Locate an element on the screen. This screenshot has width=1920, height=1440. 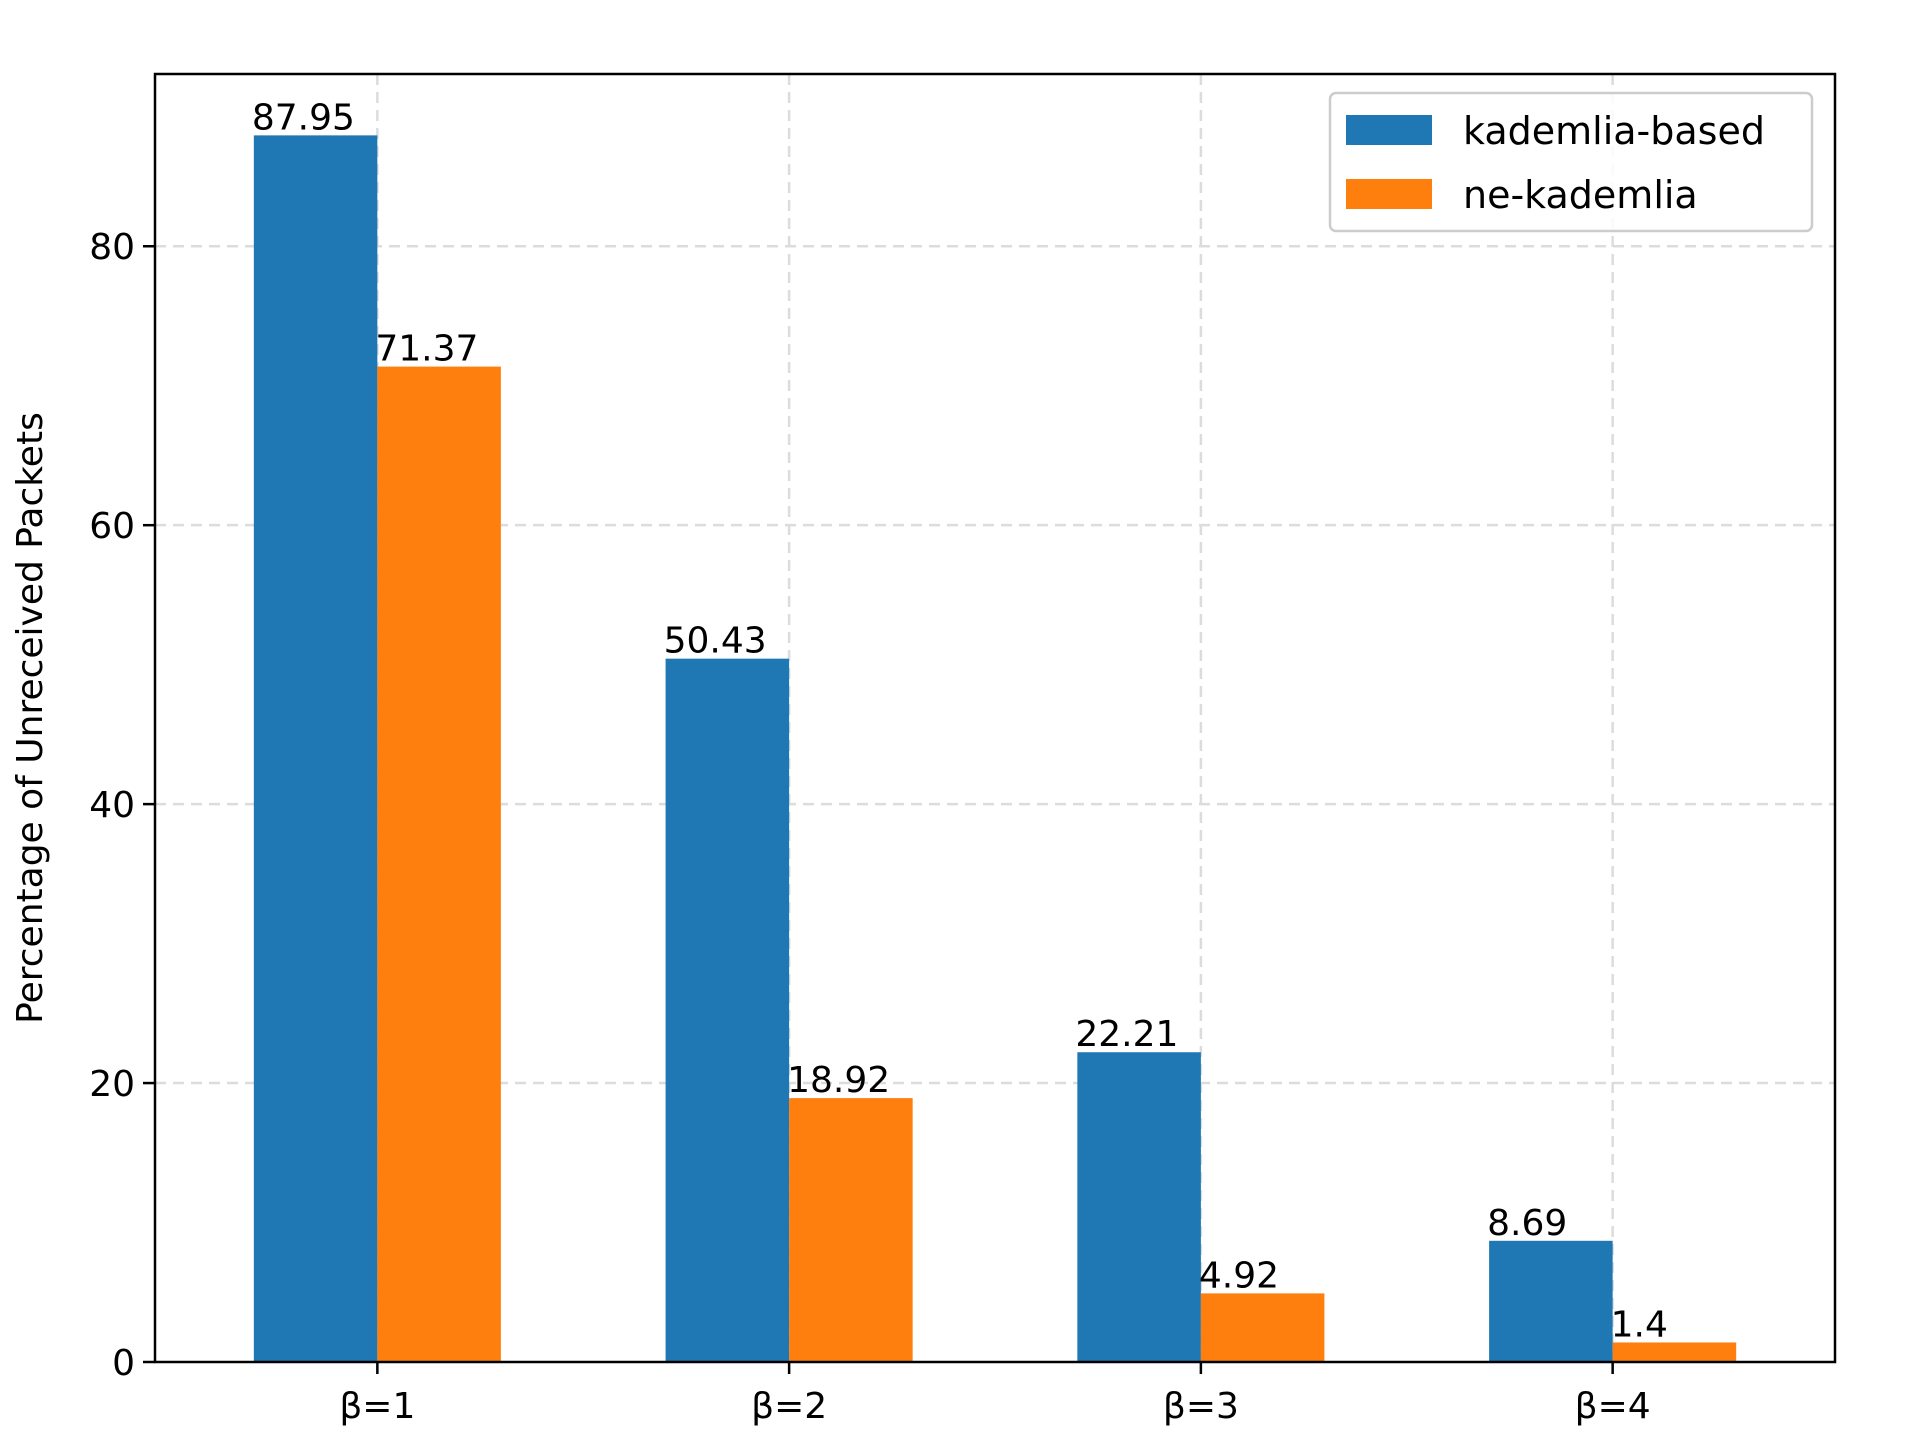
legend-label-kademlia-based: kademlia-based is located at coordinates (1614, 131).